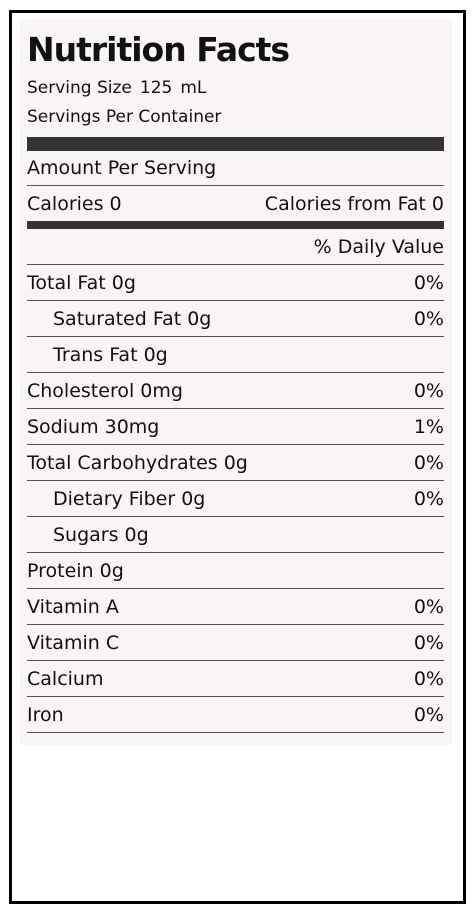  Describe the element at coordinates (129, 498) in the screenshot. I see `nutrient-label: Dietary Fiber 0g` at that location.